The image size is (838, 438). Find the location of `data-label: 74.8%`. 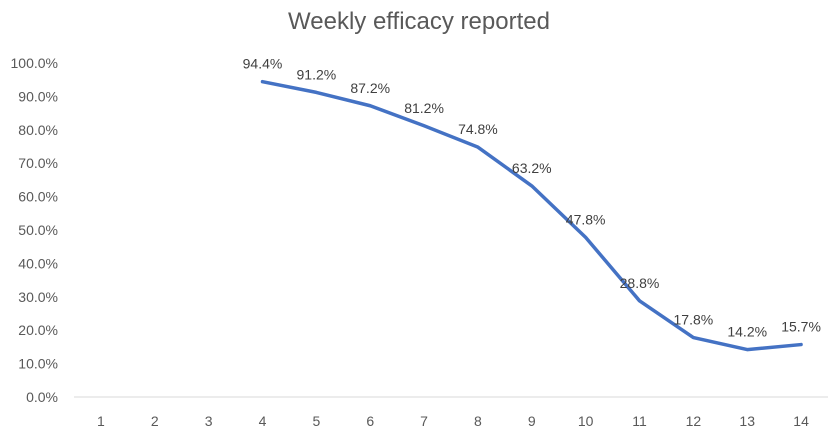

data-label: 74.8% is located at coordinates (478, 129).